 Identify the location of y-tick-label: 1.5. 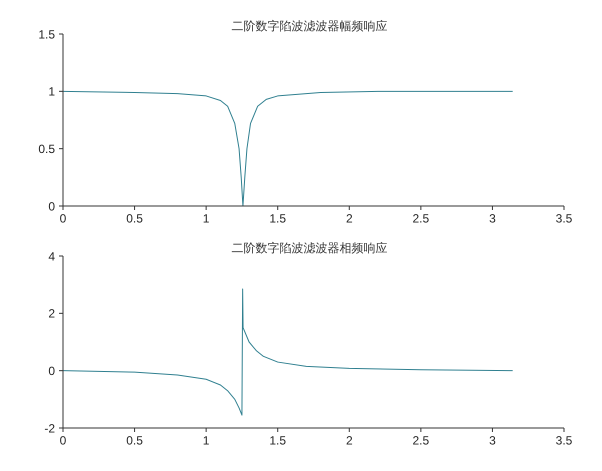
(47, 34).